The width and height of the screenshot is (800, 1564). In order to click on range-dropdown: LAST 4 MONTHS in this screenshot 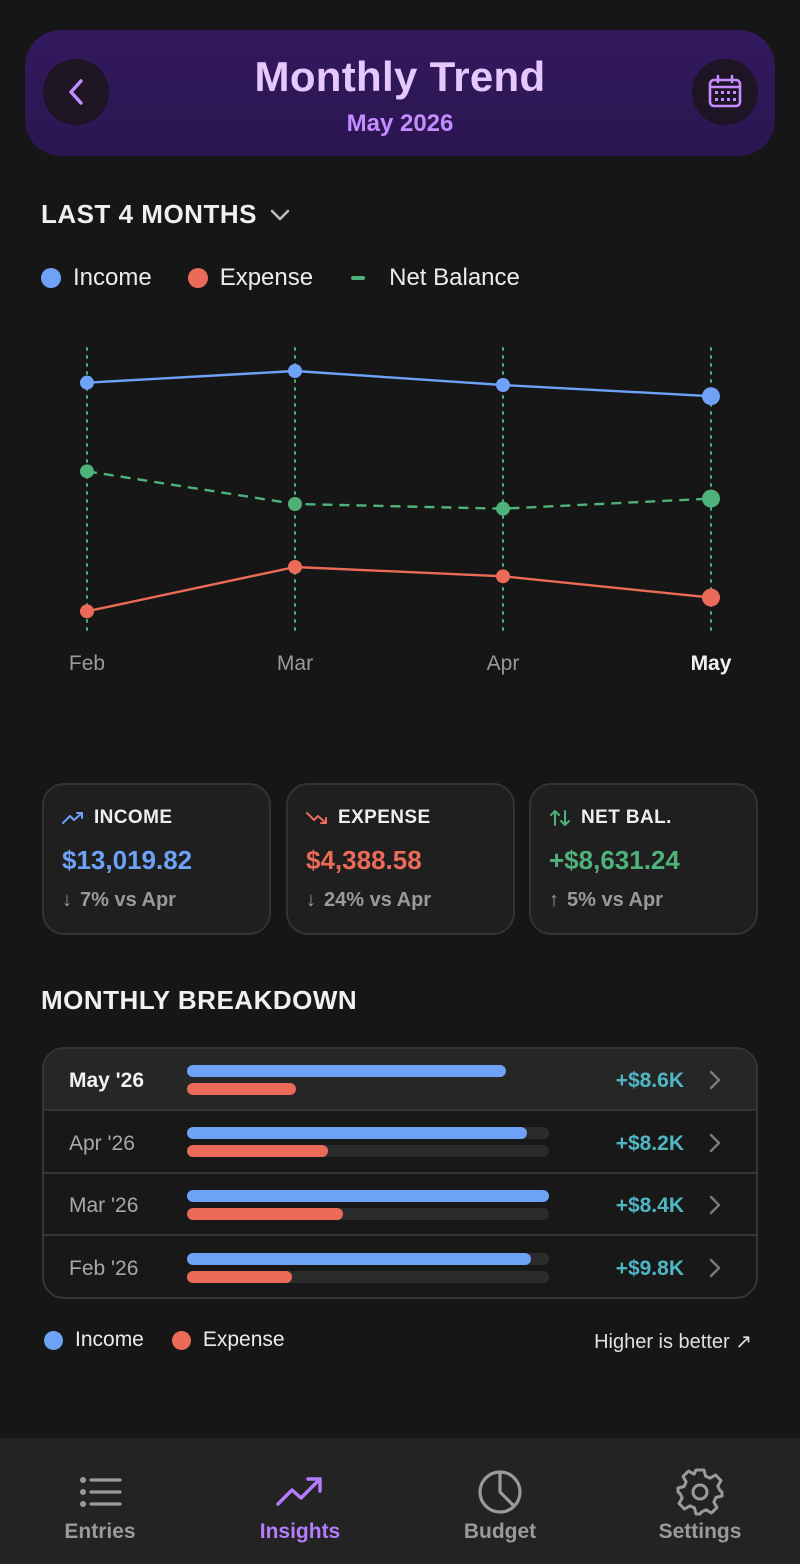, I will do `click(166, 214)`.